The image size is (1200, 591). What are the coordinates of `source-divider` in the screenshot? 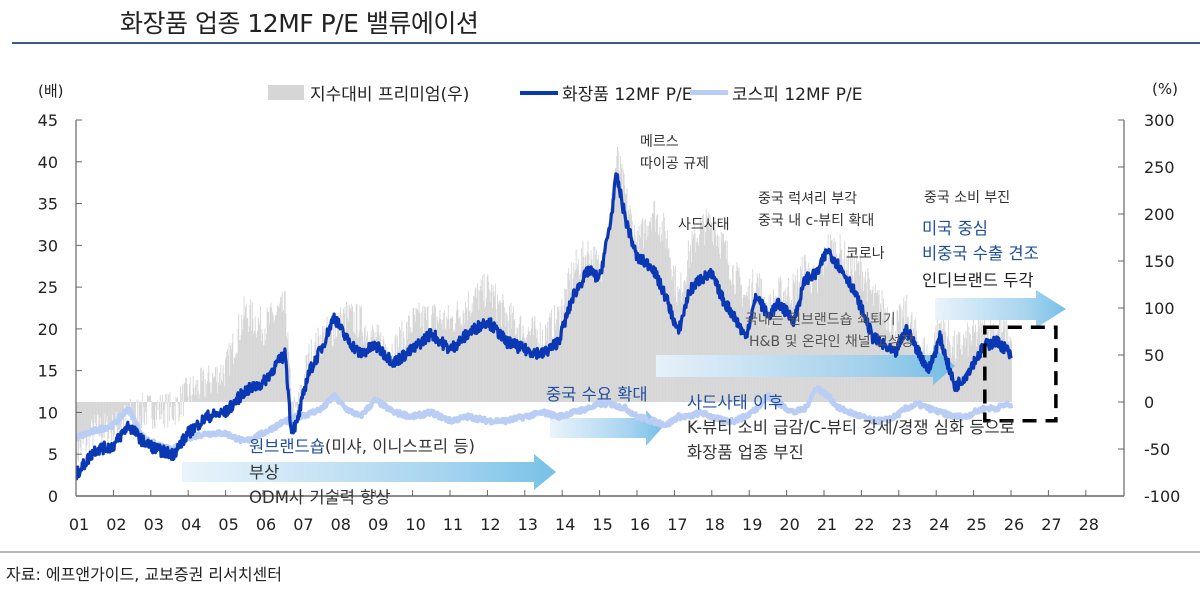 It's located at (600, 552).